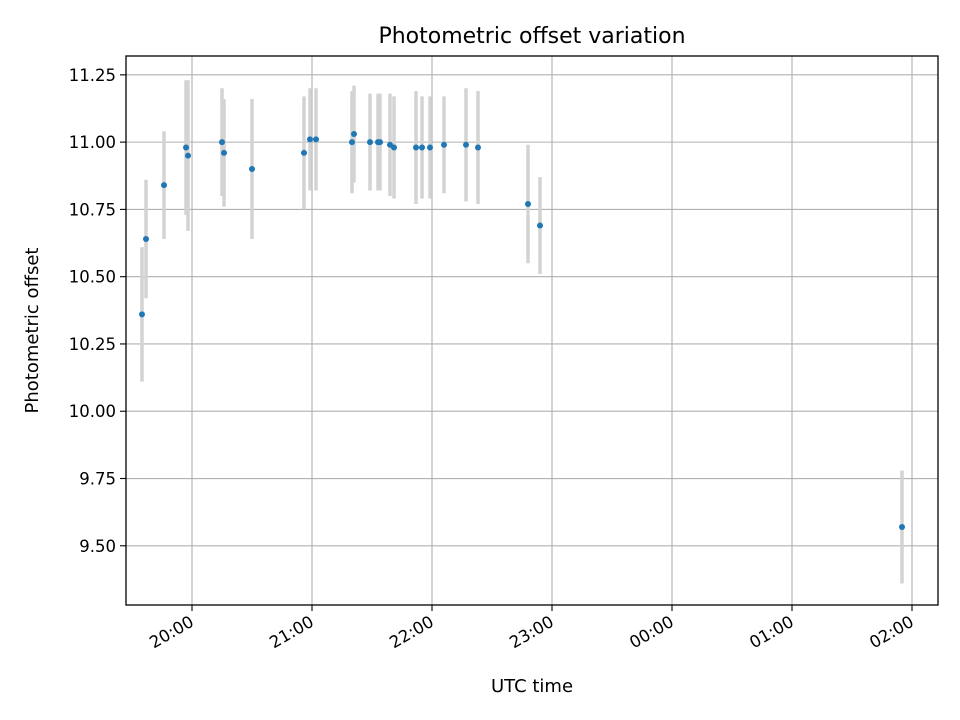 The width and height of the screenshot is (960, 720). I want to click on y-tick-label: 11.25, so click(92, 75).